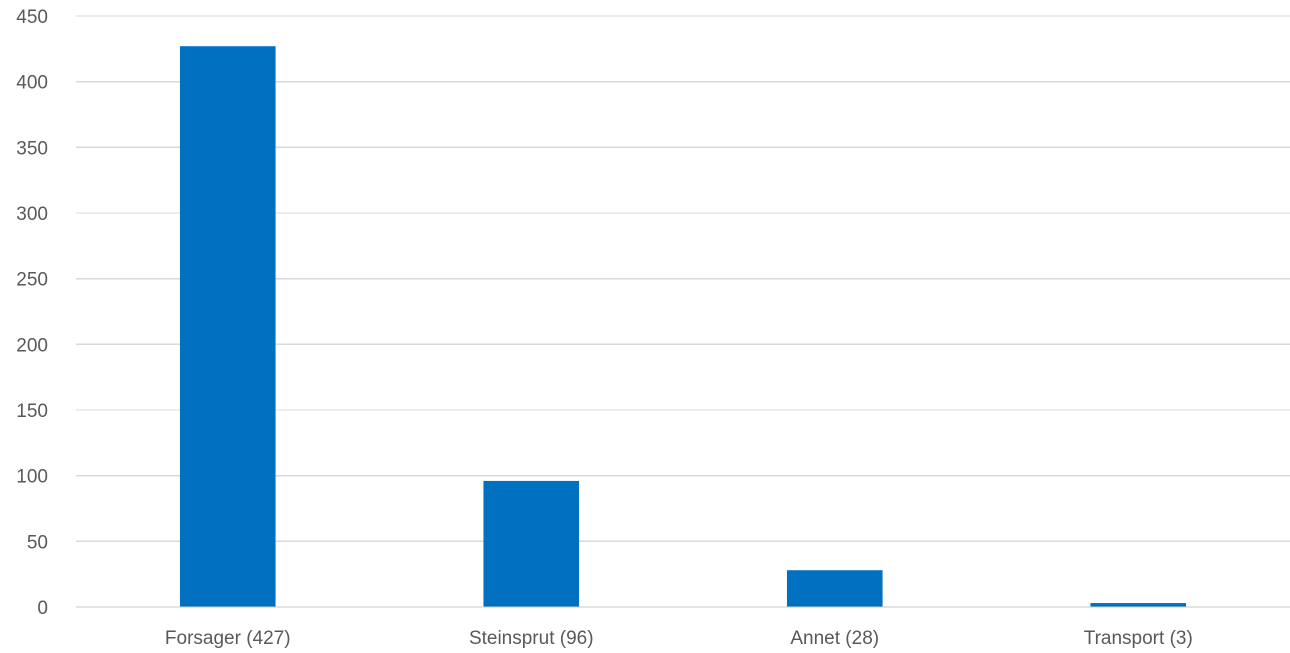 The image size is (1290, 653). Describe the element at coordinates (32, 83) in the screenshot. I see `y-tick-label: 400` at that location.